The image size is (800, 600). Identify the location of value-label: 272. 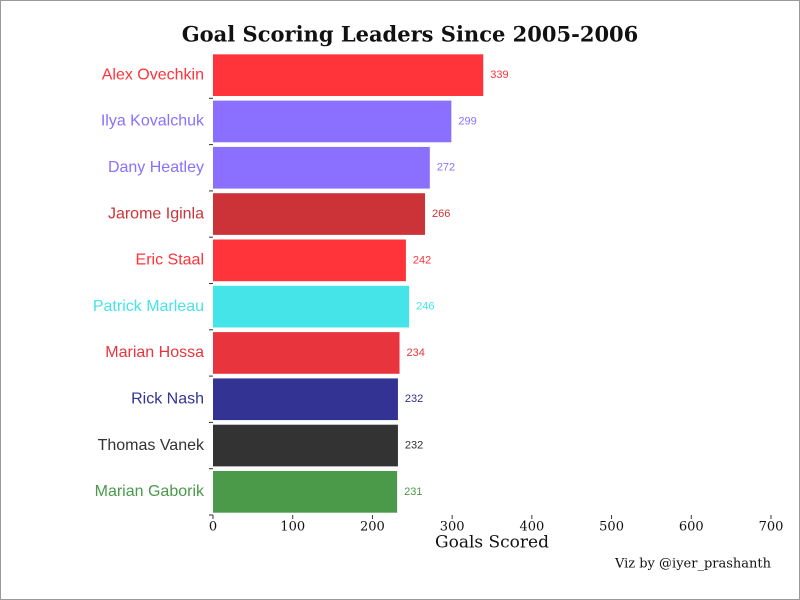
(446, 168).